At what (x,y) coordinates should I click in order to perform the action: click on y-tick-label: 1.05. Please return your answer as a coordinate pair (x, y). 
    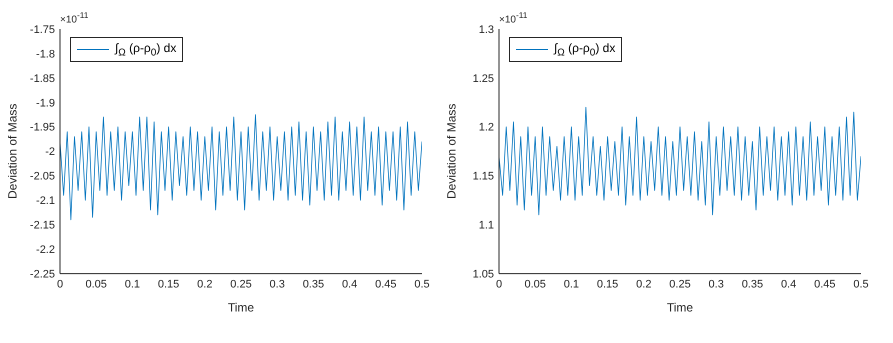
    Looking at the image, I should click on (483, 274).